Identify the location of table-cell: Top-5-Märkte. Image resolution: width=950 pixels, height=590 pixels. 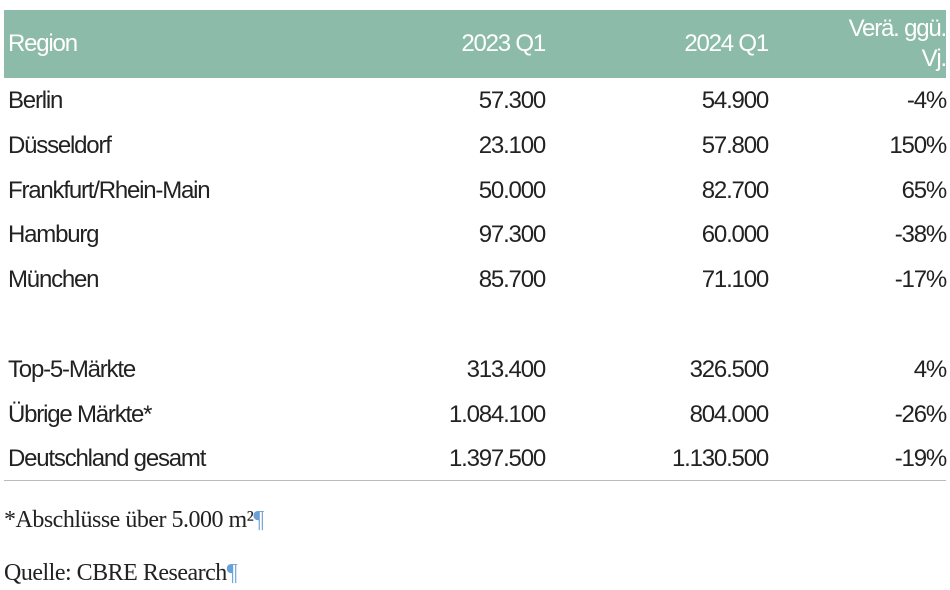
(72, 369).